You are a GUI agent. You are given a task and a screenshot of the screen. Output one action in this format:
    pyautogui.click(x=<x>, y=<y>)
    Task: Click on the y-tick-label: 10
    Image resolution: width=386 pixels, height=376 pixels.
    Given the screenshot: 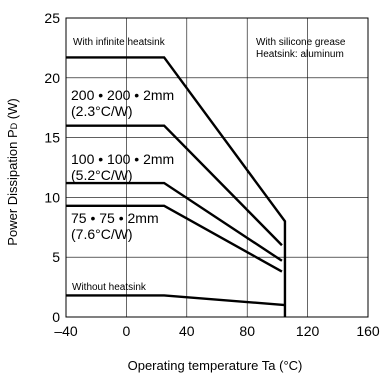 What is the action you would take?
    pyautogui.click(x=52, y=197)
    